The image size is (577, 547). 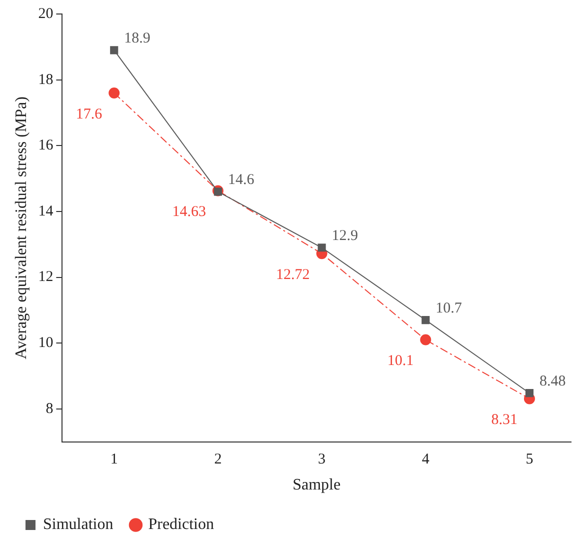 What do you see at coordinates (46, 80) in the screenshot?
I see `y-tick-label: 18` at bounding box center [46, 80].